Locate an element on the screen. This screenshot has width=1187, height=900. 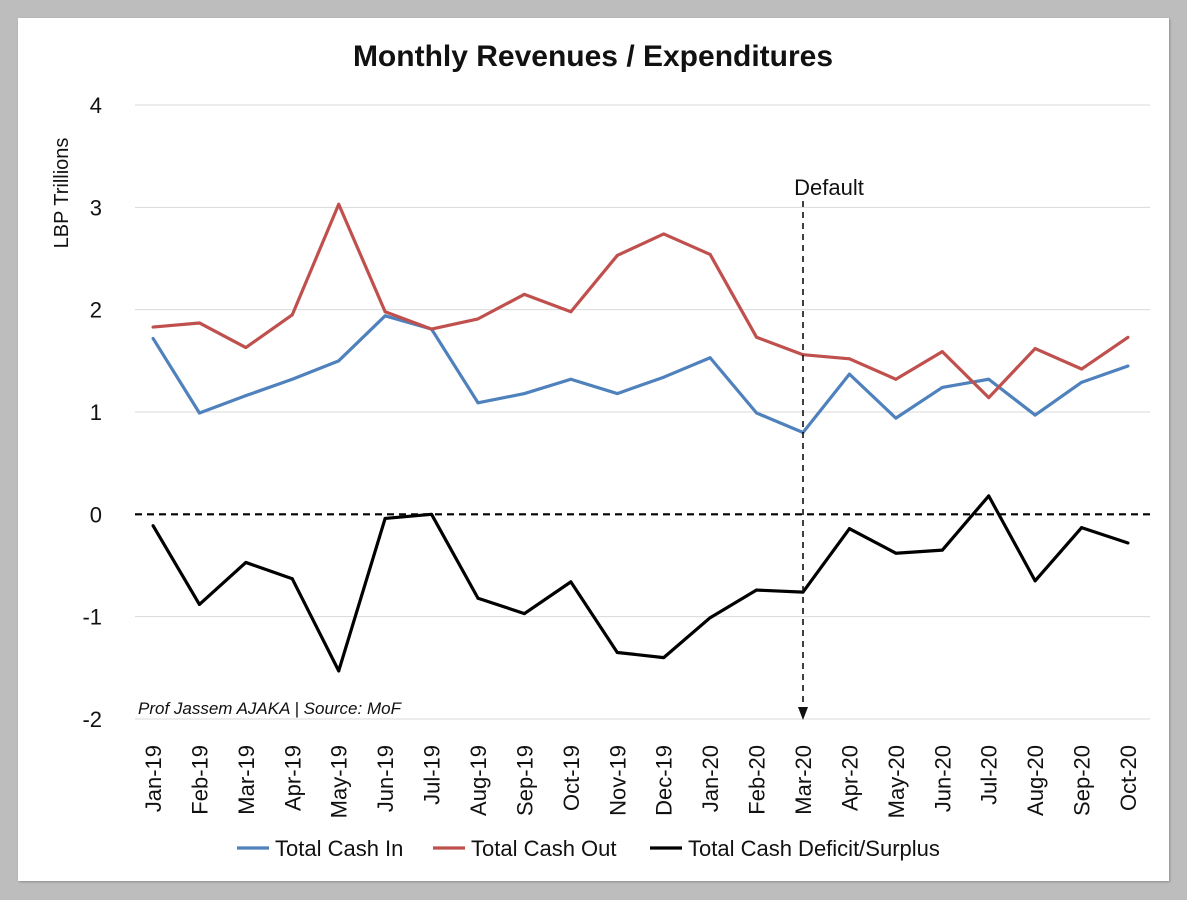
x-tick-label: Sep-20 is located at coordinates (1082, 780).